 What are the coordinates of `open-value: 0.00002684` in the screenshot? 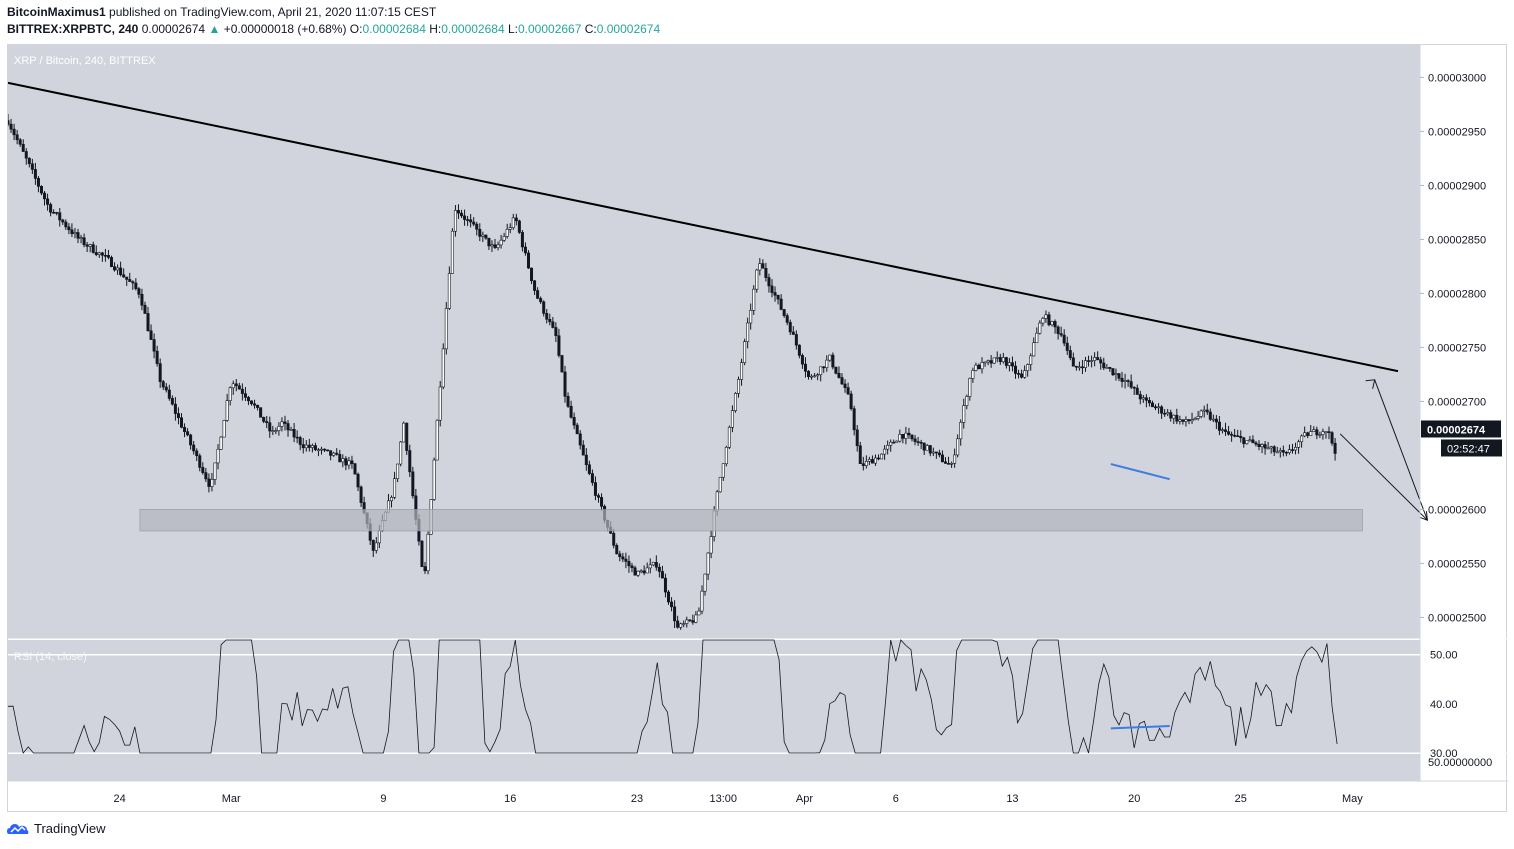 It's located at (394, 29).